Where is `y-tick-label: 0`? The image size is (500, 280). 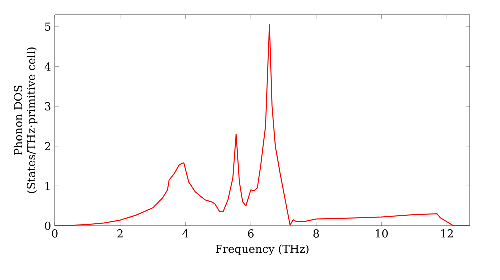
y-tick-label: 0 is located at coordinates (48, 226).